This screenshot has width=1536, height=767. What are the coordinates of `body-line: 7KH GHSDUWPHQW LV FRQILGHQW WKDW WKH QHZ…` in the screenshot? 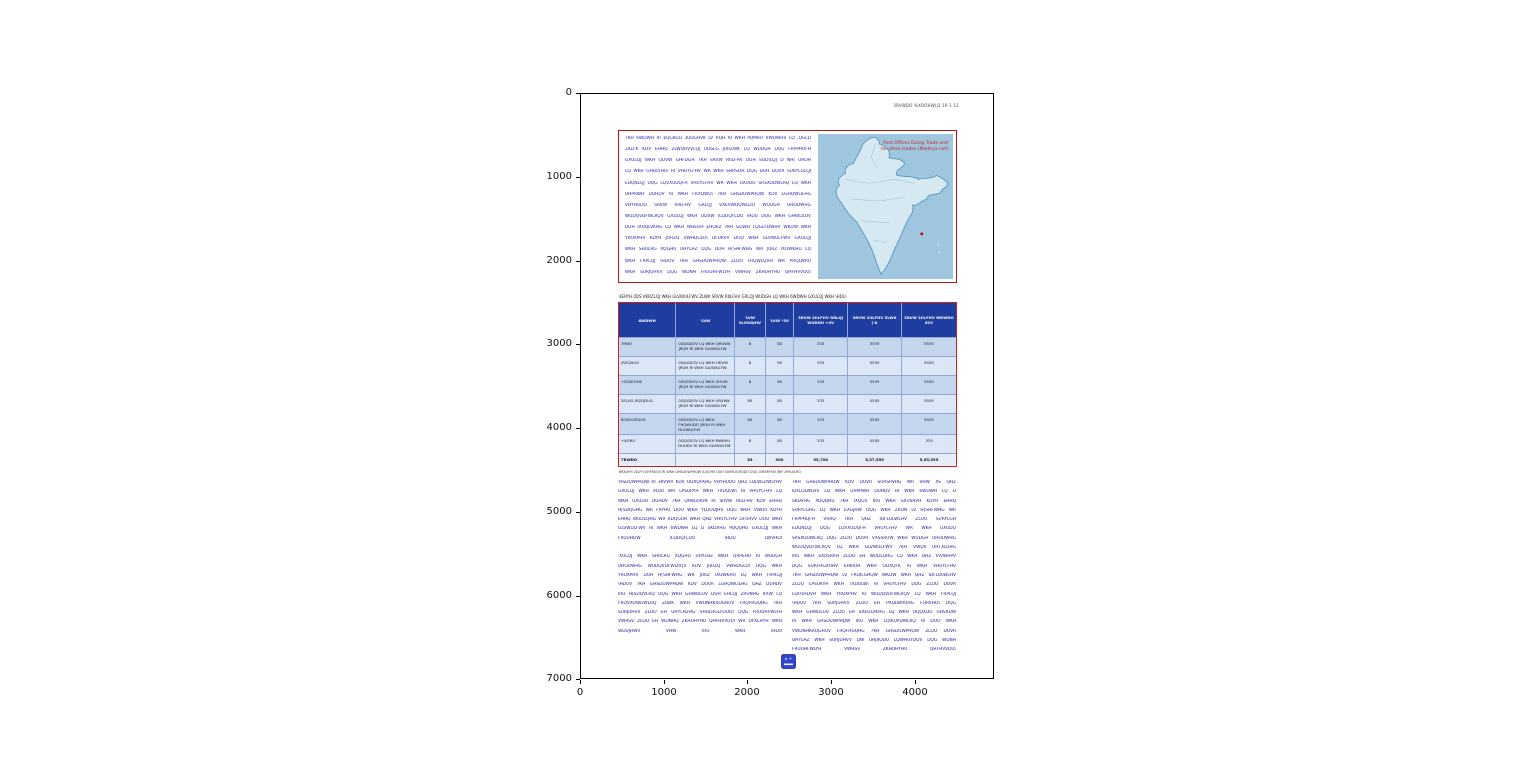 It's located at (874, 575).